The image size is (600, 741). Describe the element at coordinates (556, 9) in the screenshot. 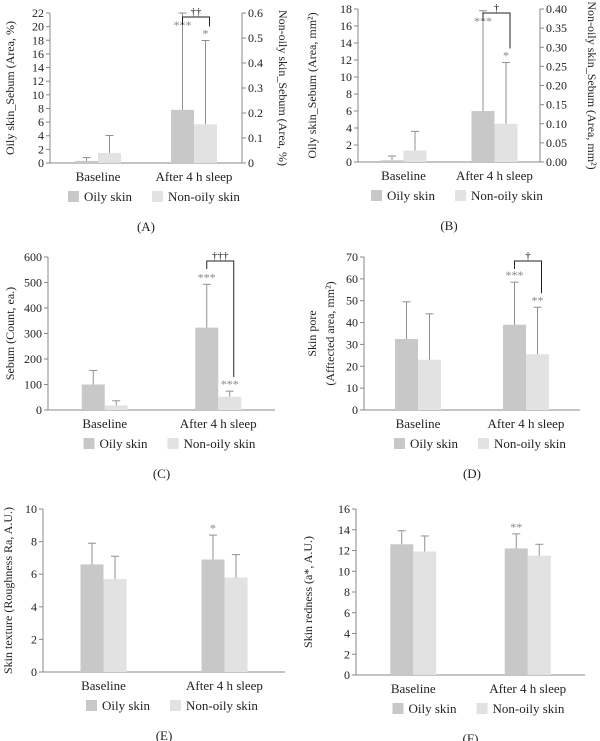

I see `y2-tick-label: 0.40` at that location.